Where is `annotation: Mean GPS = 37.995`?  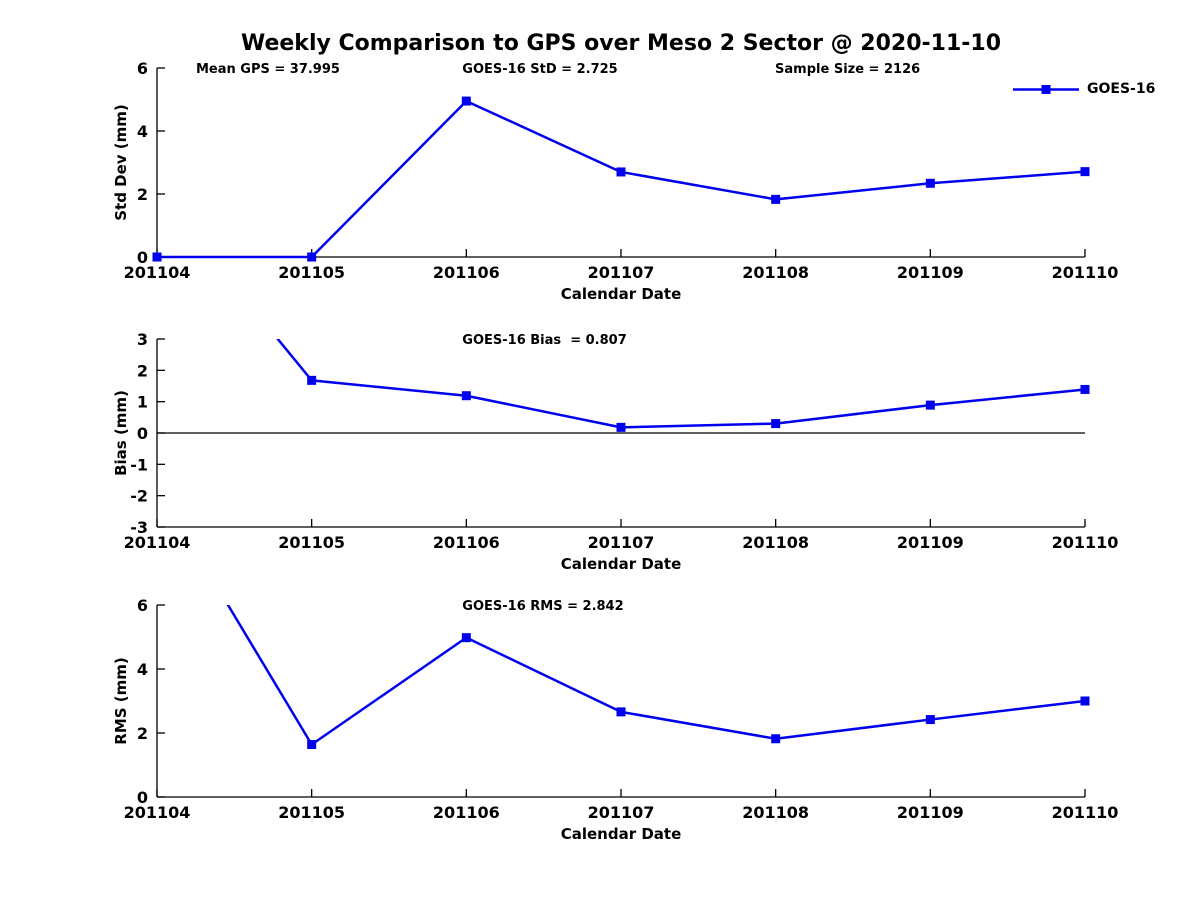 annotation: Mean GPS = 37.995 is located at coordinates (268, 69).